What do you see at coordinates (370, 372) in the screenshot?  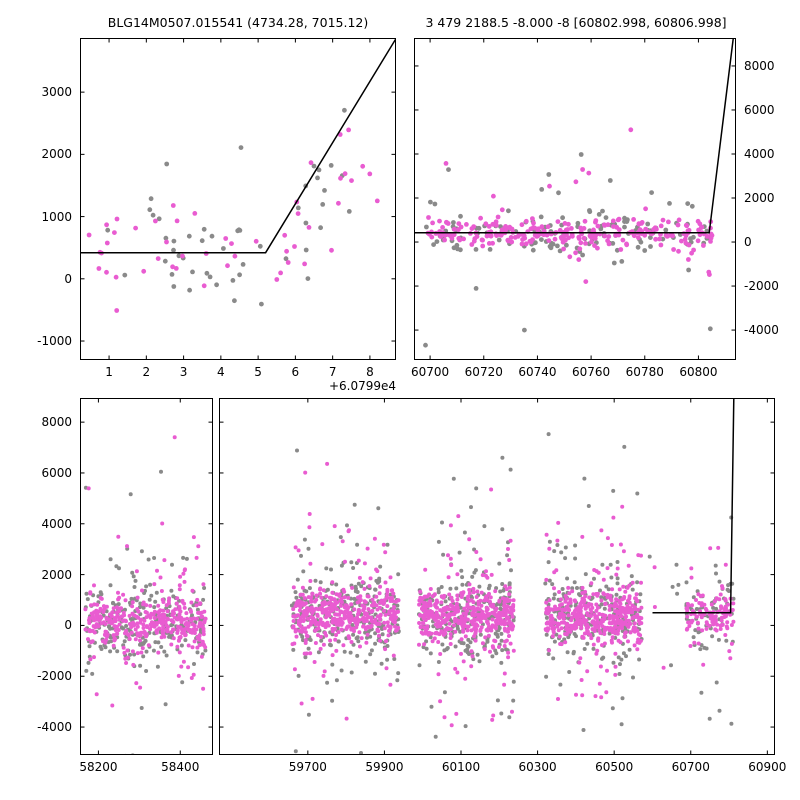 I see `x-tick-label: 8` at bounding box center [370, 372].